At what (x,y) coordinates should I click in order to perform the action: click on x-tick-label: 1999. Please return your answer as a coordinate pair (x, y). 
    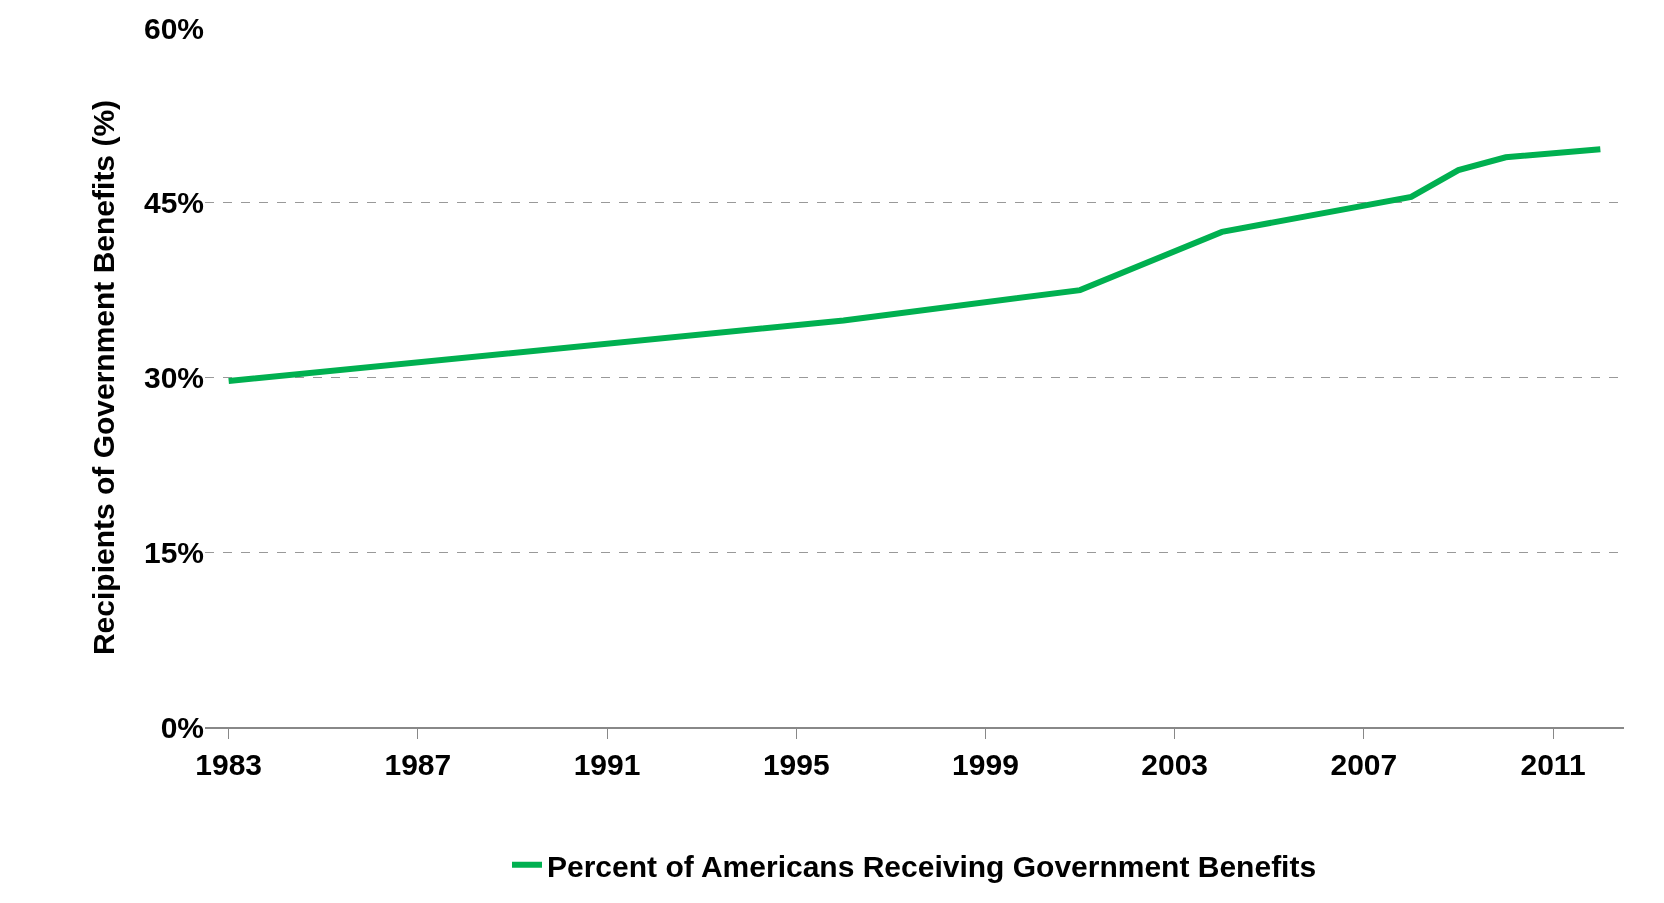
    Looking at the image, I should click on (985, 764).